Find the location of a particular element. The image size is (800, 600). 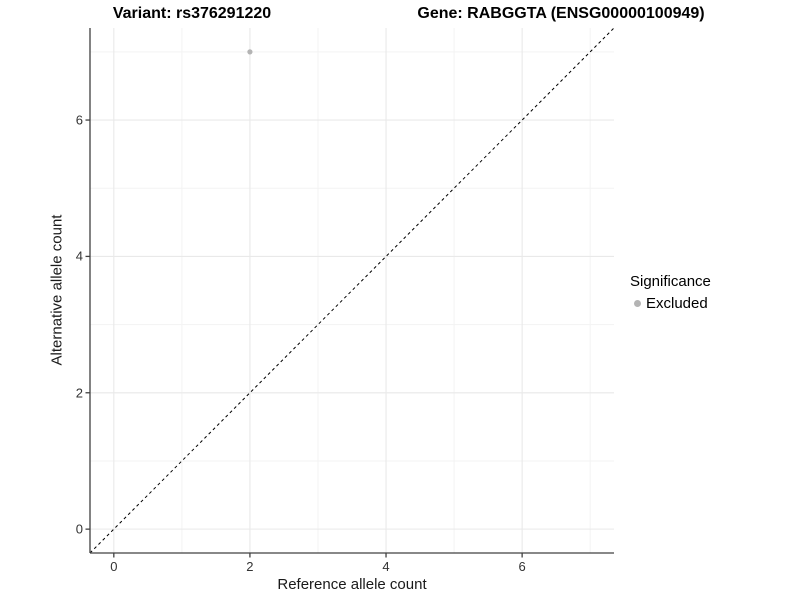

y-tick-label: 2 is located at coordinates (79, 393).